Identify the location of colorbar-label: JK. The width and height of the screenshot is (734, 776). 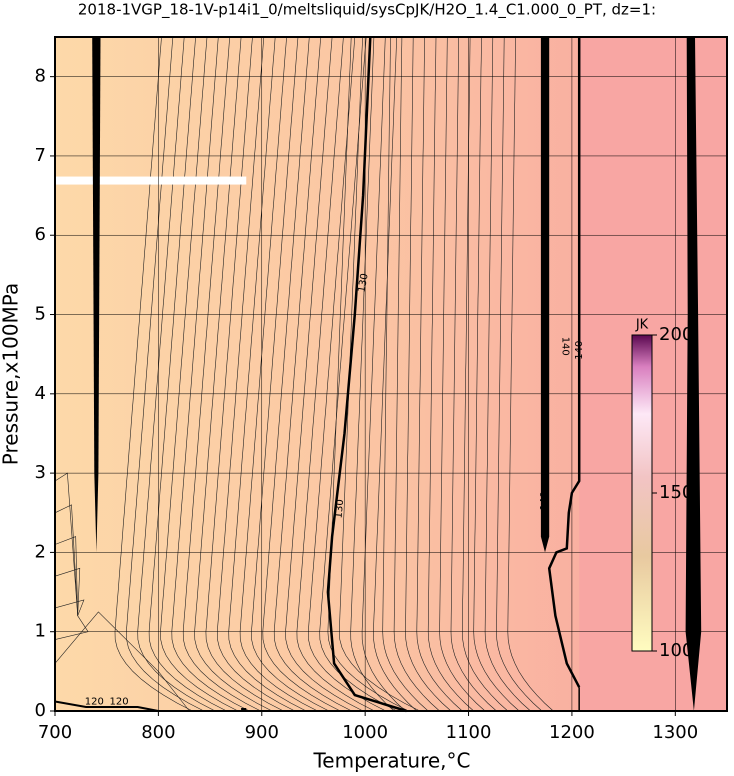
(642, 325).